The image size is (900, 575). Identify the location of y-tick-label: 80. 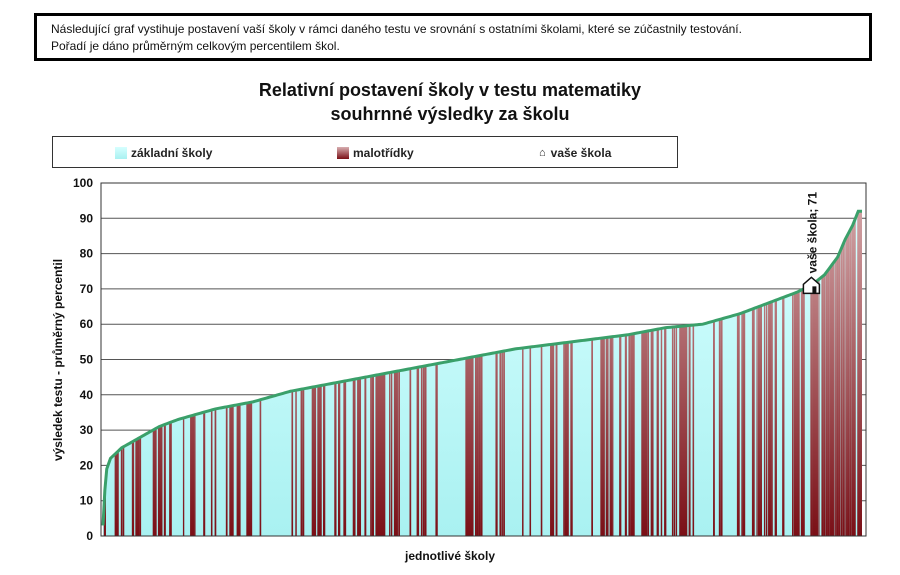
(87, 254).